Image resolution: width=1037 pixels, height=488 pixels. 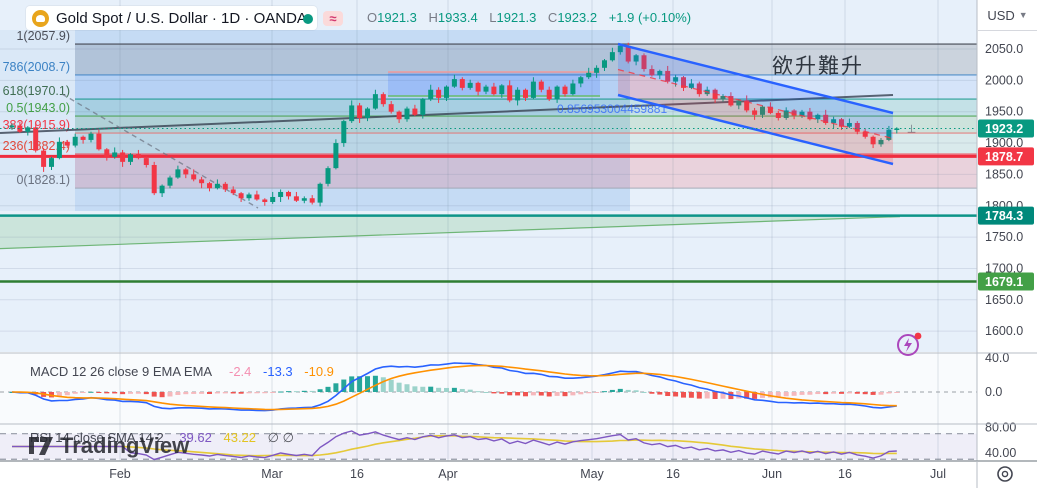 I want to click on price-tick-label: 1600.0, so click(x=1004, y=331).